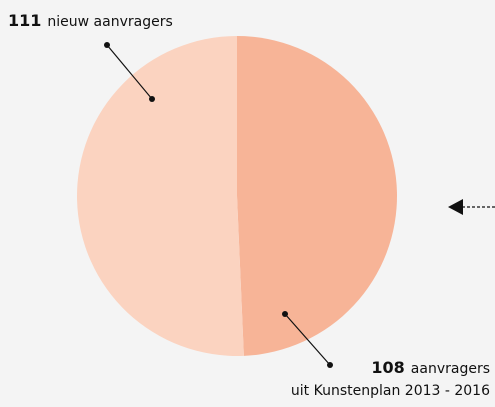 The image size is (495, 407). What do you see at coordinates (387, 367) in the screenshot?
I see `slice-value: 108` at bounding box center [387, 367].